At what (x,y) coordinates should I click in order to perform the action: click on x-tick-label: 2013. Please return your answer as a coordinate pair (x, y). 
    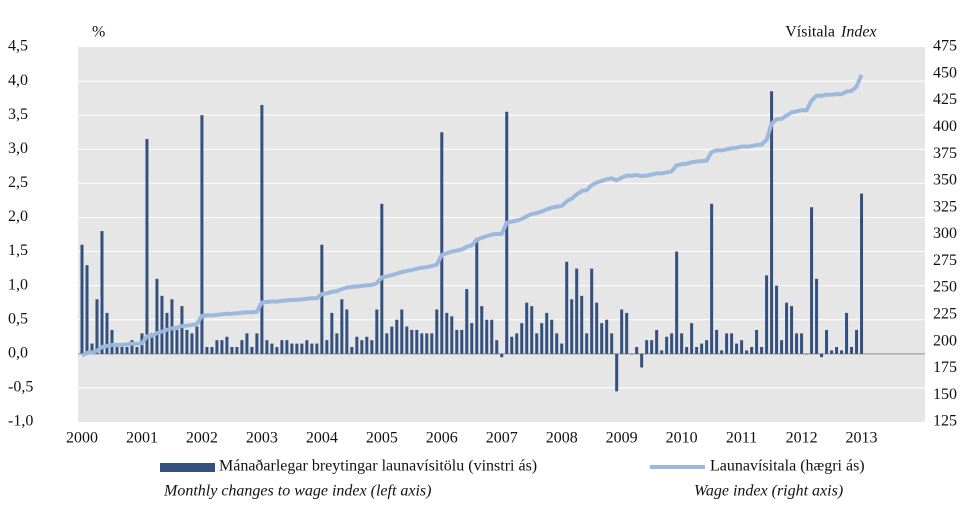
    Looking at the image, I should click on (862, 438).